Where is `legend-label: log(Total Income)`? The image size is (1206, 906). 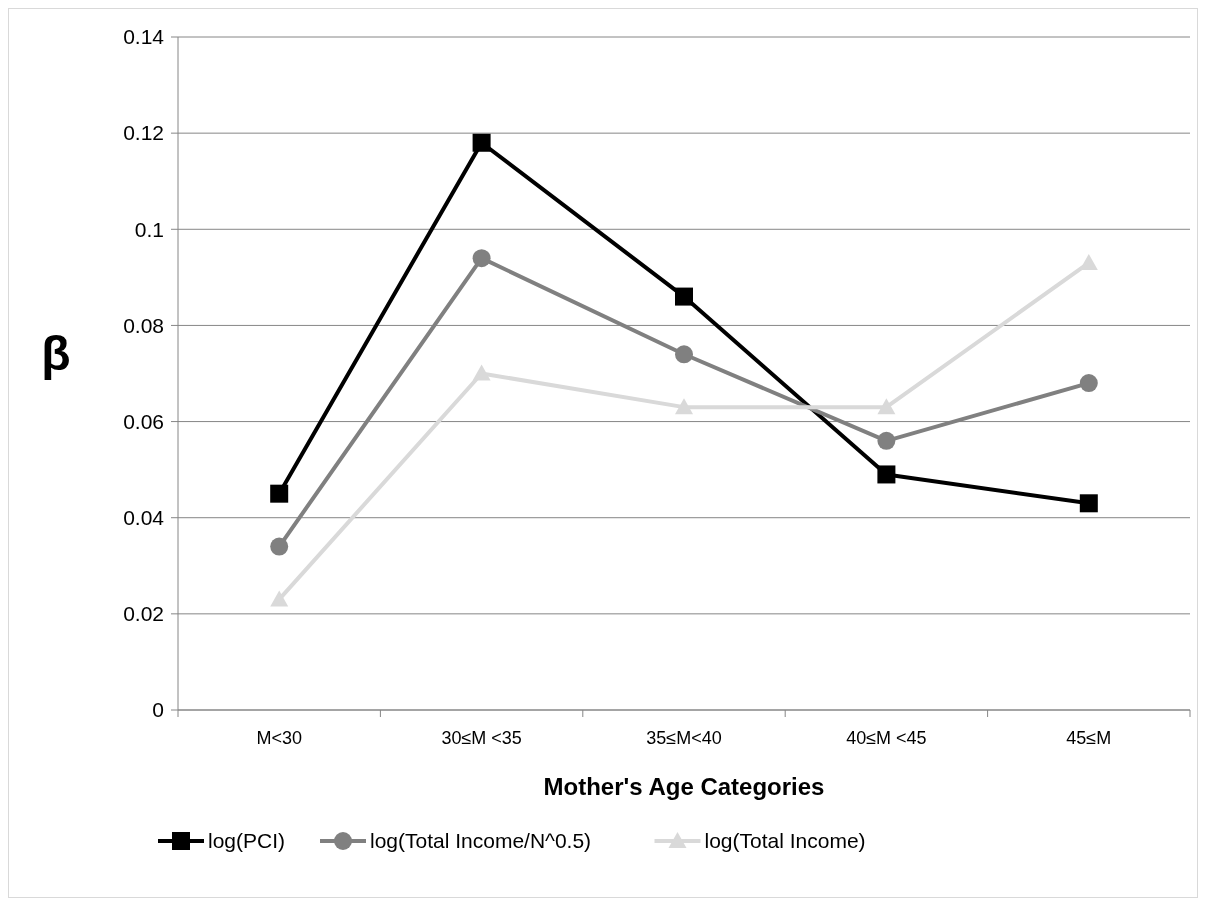 legend-label: log(Total Income) is located at coordinates (785, 841).